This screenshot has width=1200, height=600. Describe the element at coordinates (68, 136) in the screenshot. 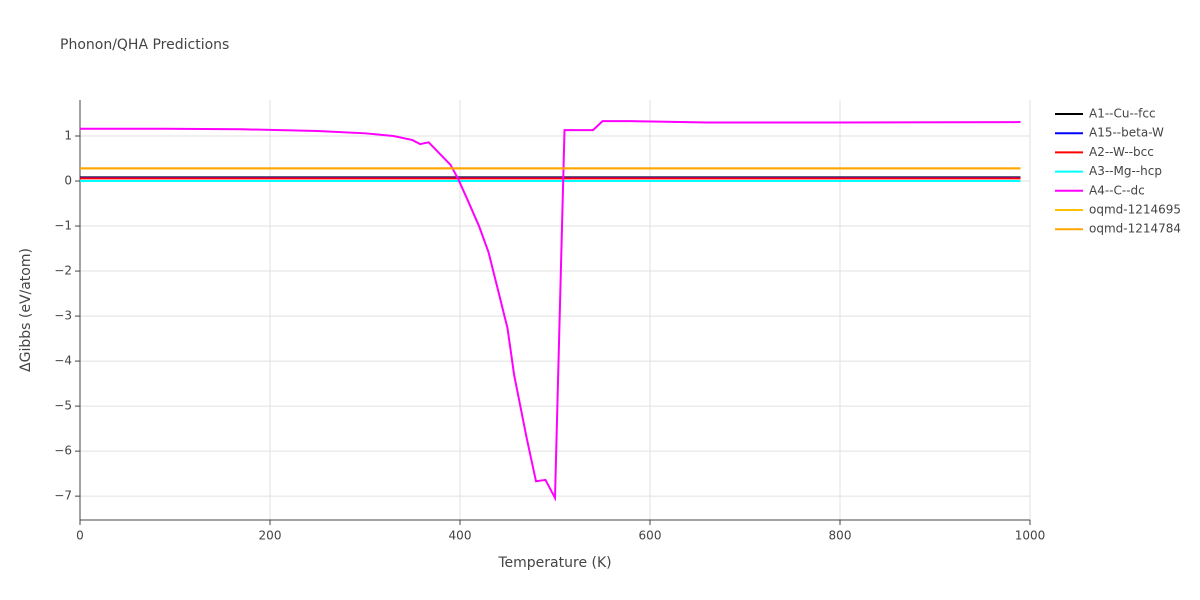

I see `y-tick-label: 1` at that location.